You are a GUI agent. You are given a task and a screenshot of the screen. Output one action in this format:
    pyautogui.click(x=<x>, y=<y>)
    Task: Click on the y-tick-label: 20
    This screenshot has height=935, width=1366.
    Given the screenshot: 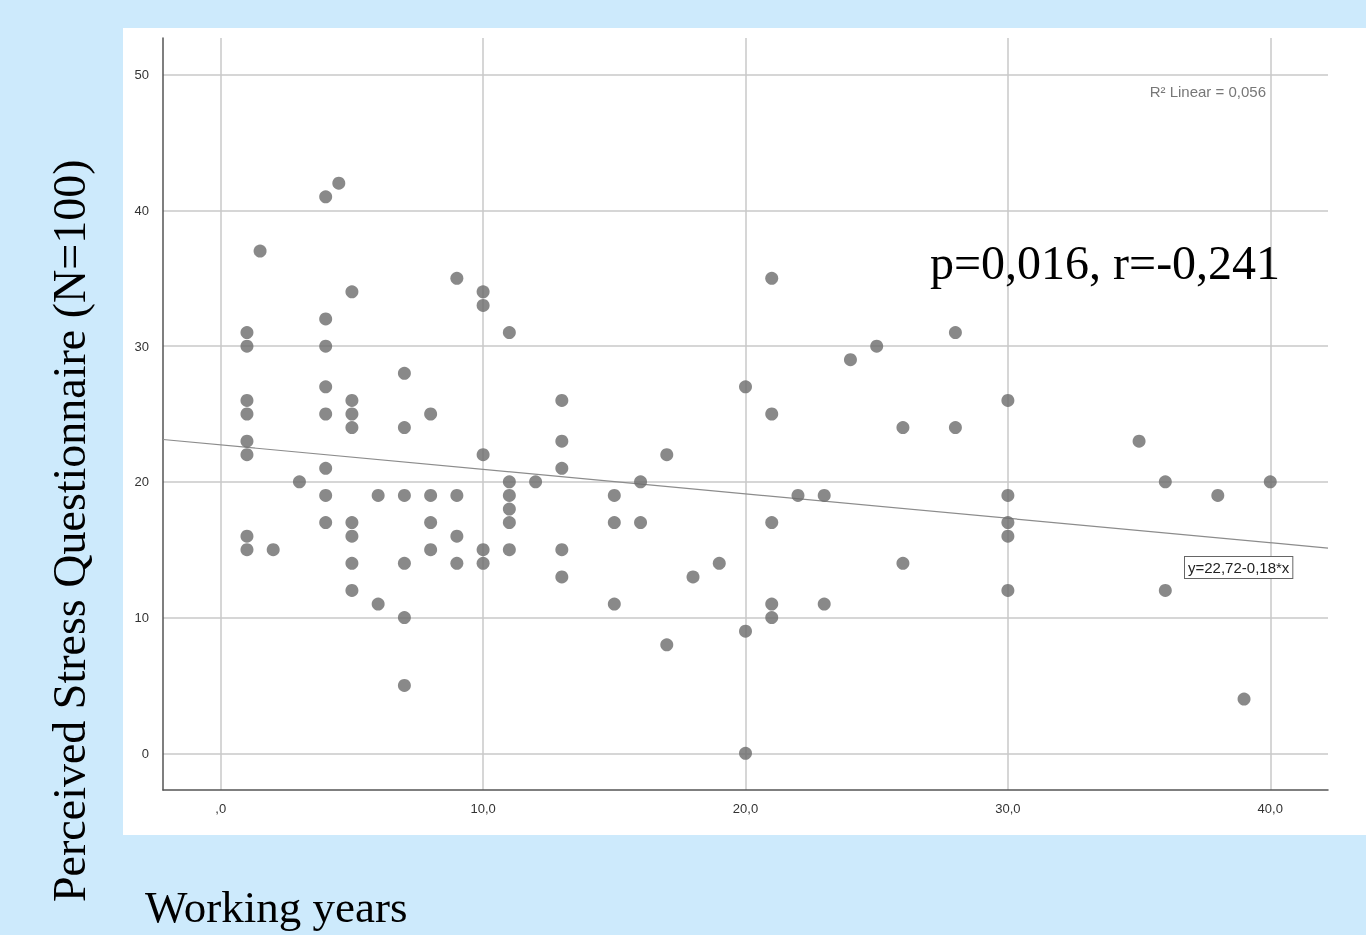 What is the action you would take?
    pyautogui.click(x=141, y=482)
    